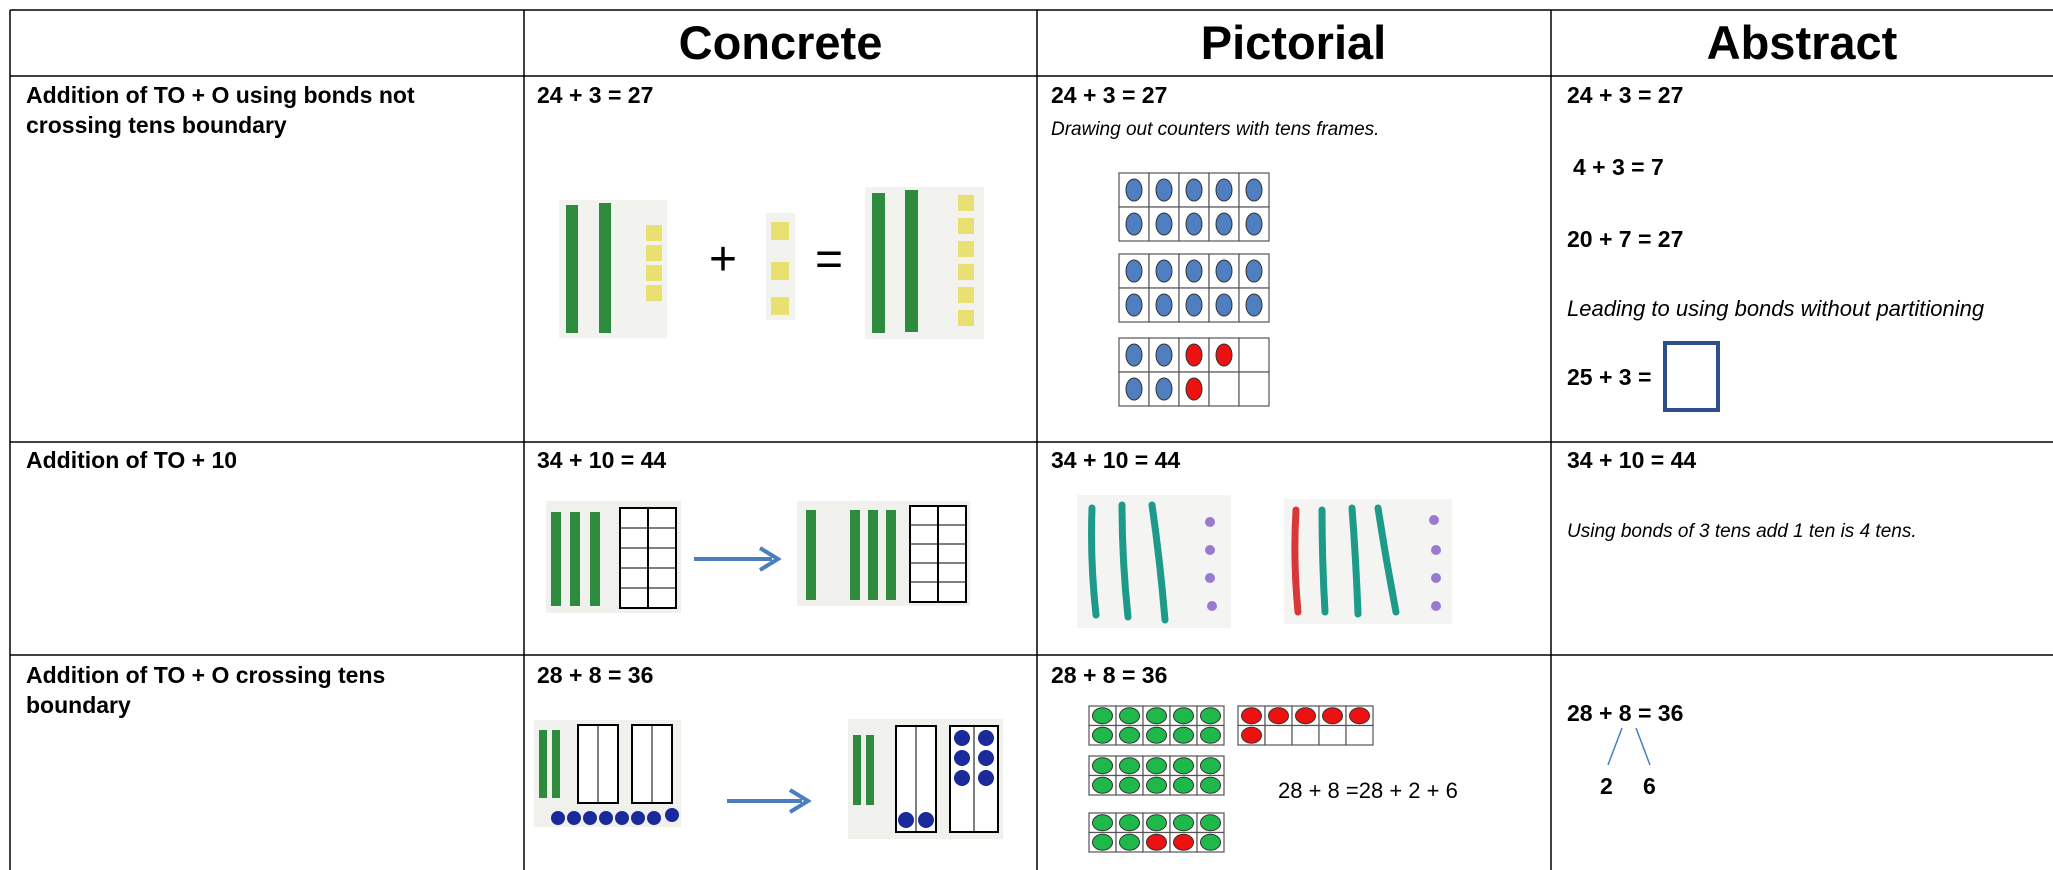 The height and width of the screenshot is (870, 2053). What do you see at coordinates (1649, 786) in the screenshot?
I see `part: 6` at bounding box center [1649, 786].